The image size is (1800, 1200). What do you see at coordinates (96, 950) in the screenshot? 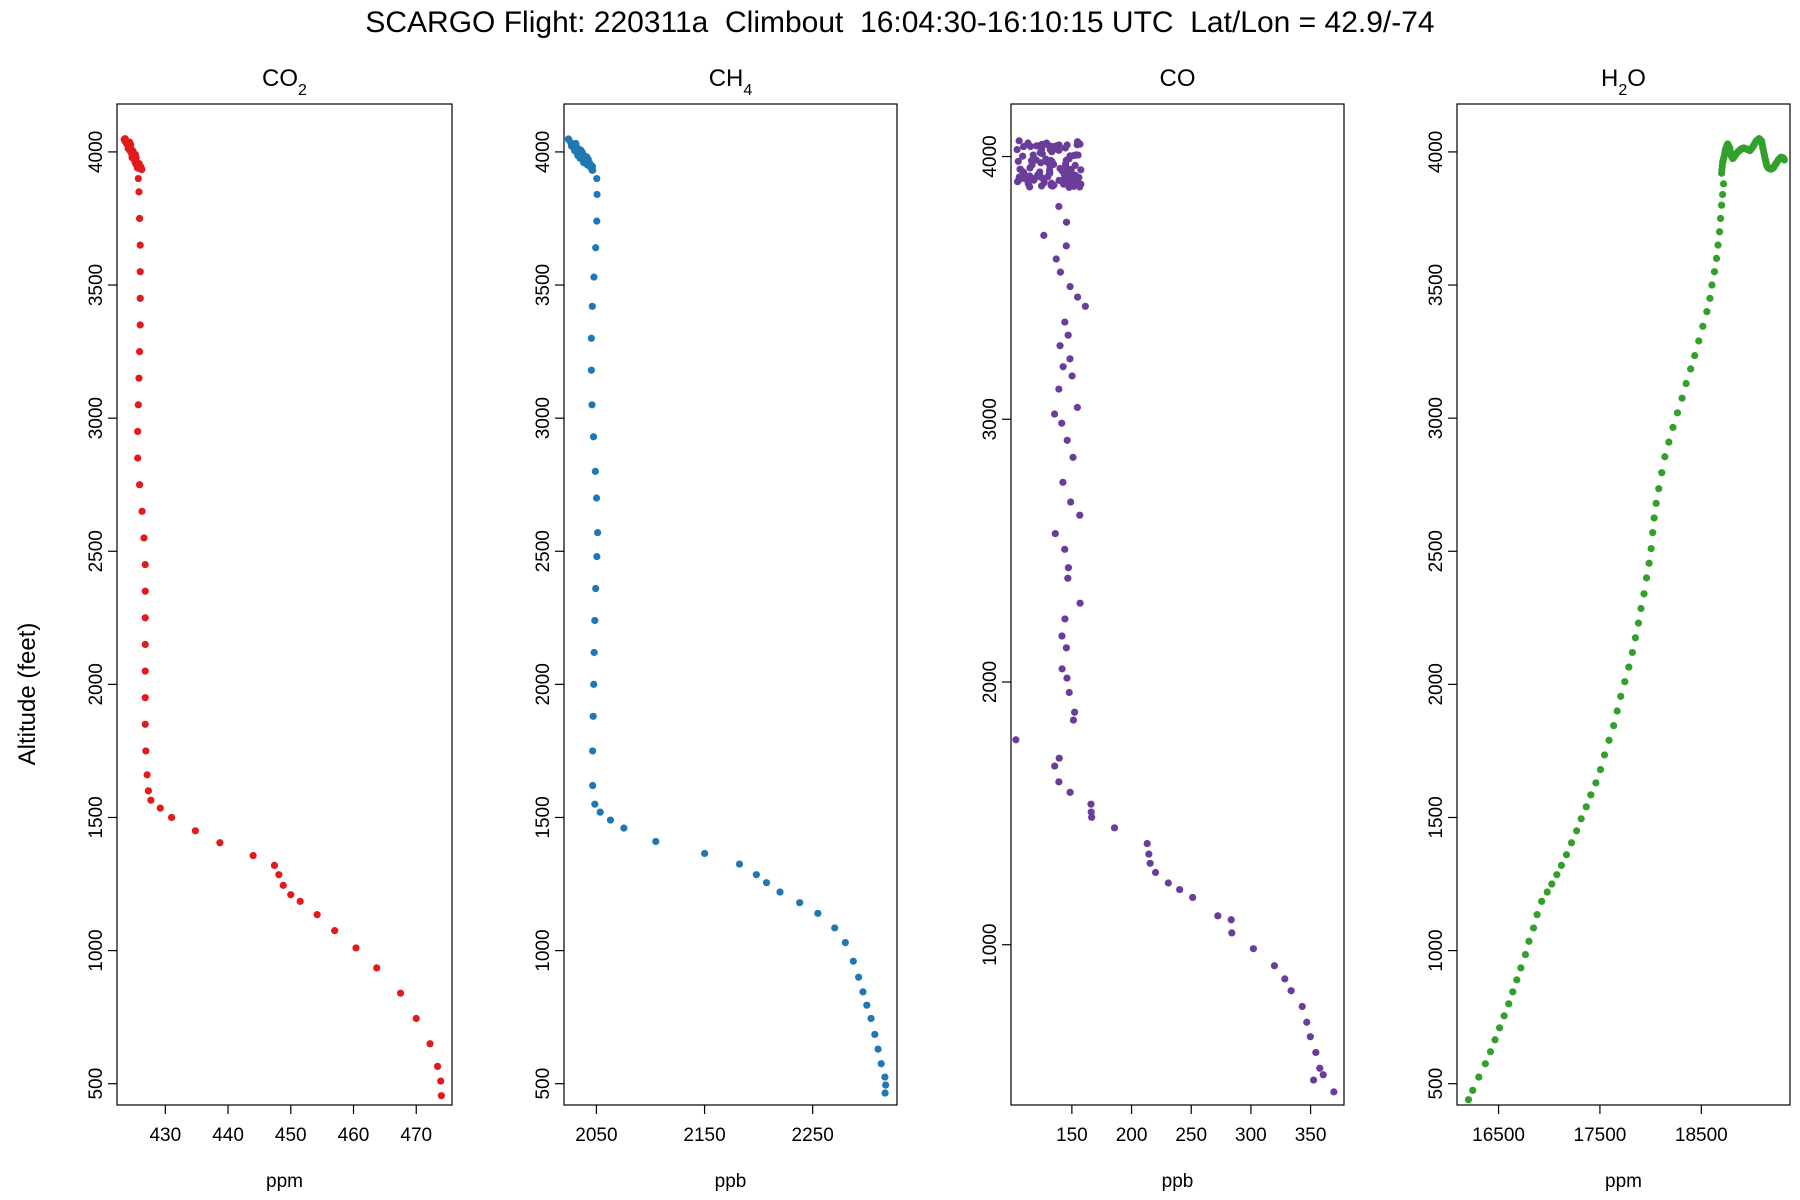
I see `co2-y-tick-label: 1000` at bounding box center [96, 950].